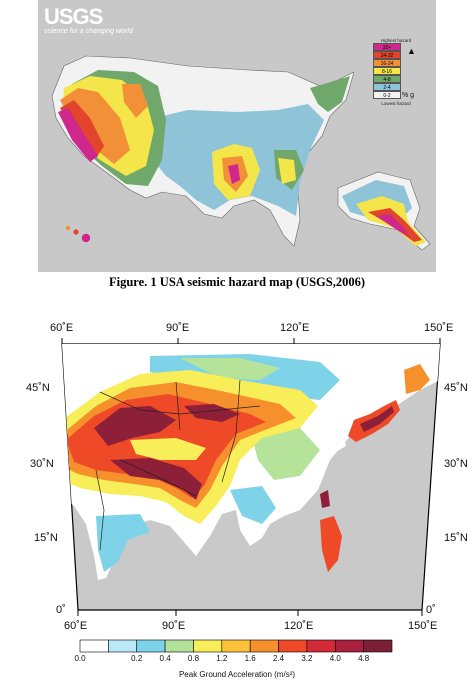  Describe the element at coordinates (330, 94) in the screenshot. I see `us-zone-4-8-northeast` at that location.